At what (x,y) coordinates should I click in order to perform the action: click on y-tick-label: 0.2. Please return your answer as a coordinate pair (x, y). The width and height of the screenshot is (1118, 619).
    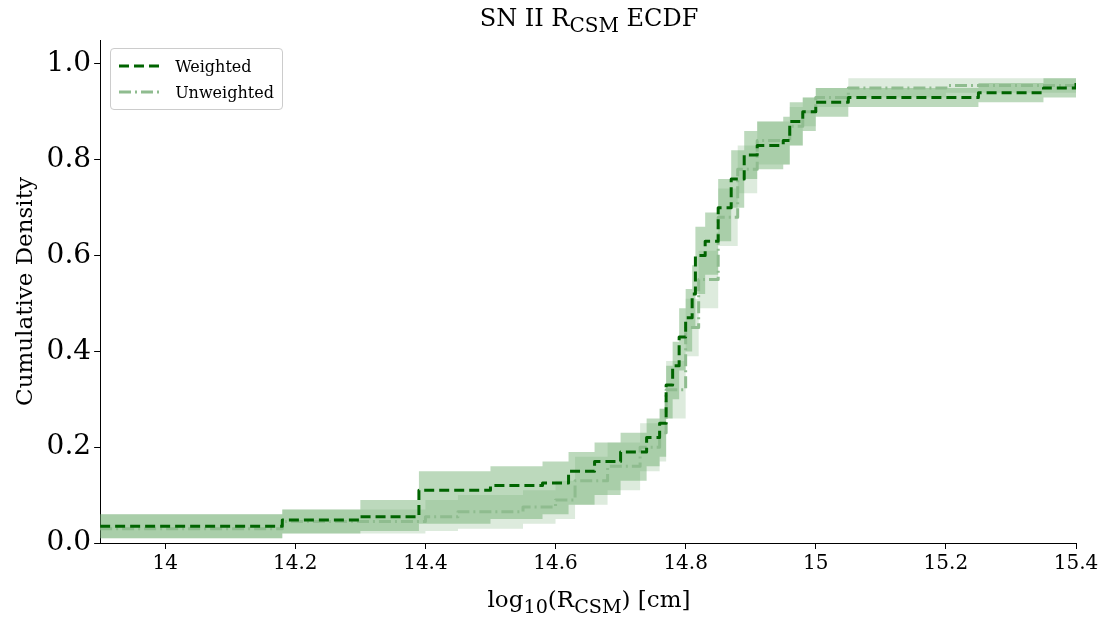
    Looking at the image, I should click on (69, 445).